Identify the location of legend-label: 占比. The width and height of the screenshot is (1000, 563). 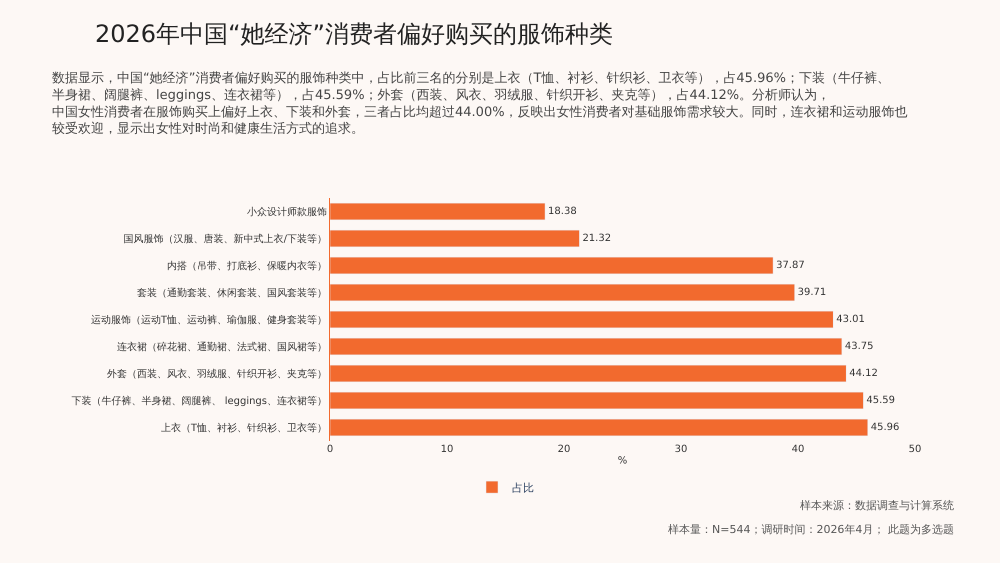
(523, 487).